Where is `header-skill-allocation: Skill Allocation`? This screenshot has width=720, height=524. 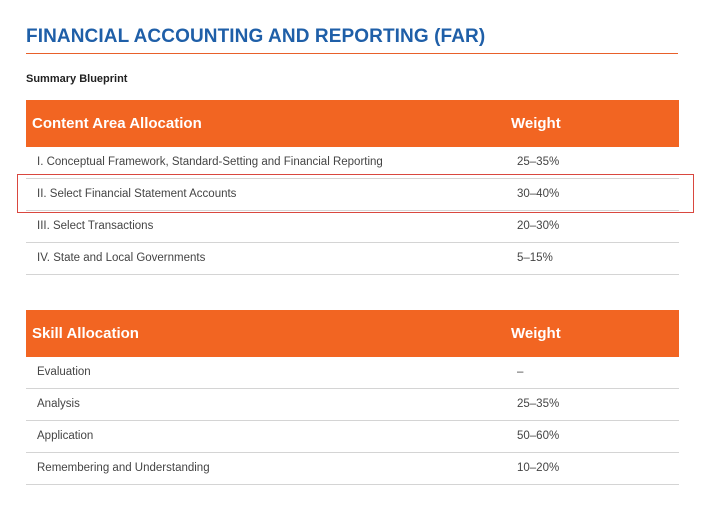 header-skill-allocation: Skill Allocation is located at coordinates (85, 333).